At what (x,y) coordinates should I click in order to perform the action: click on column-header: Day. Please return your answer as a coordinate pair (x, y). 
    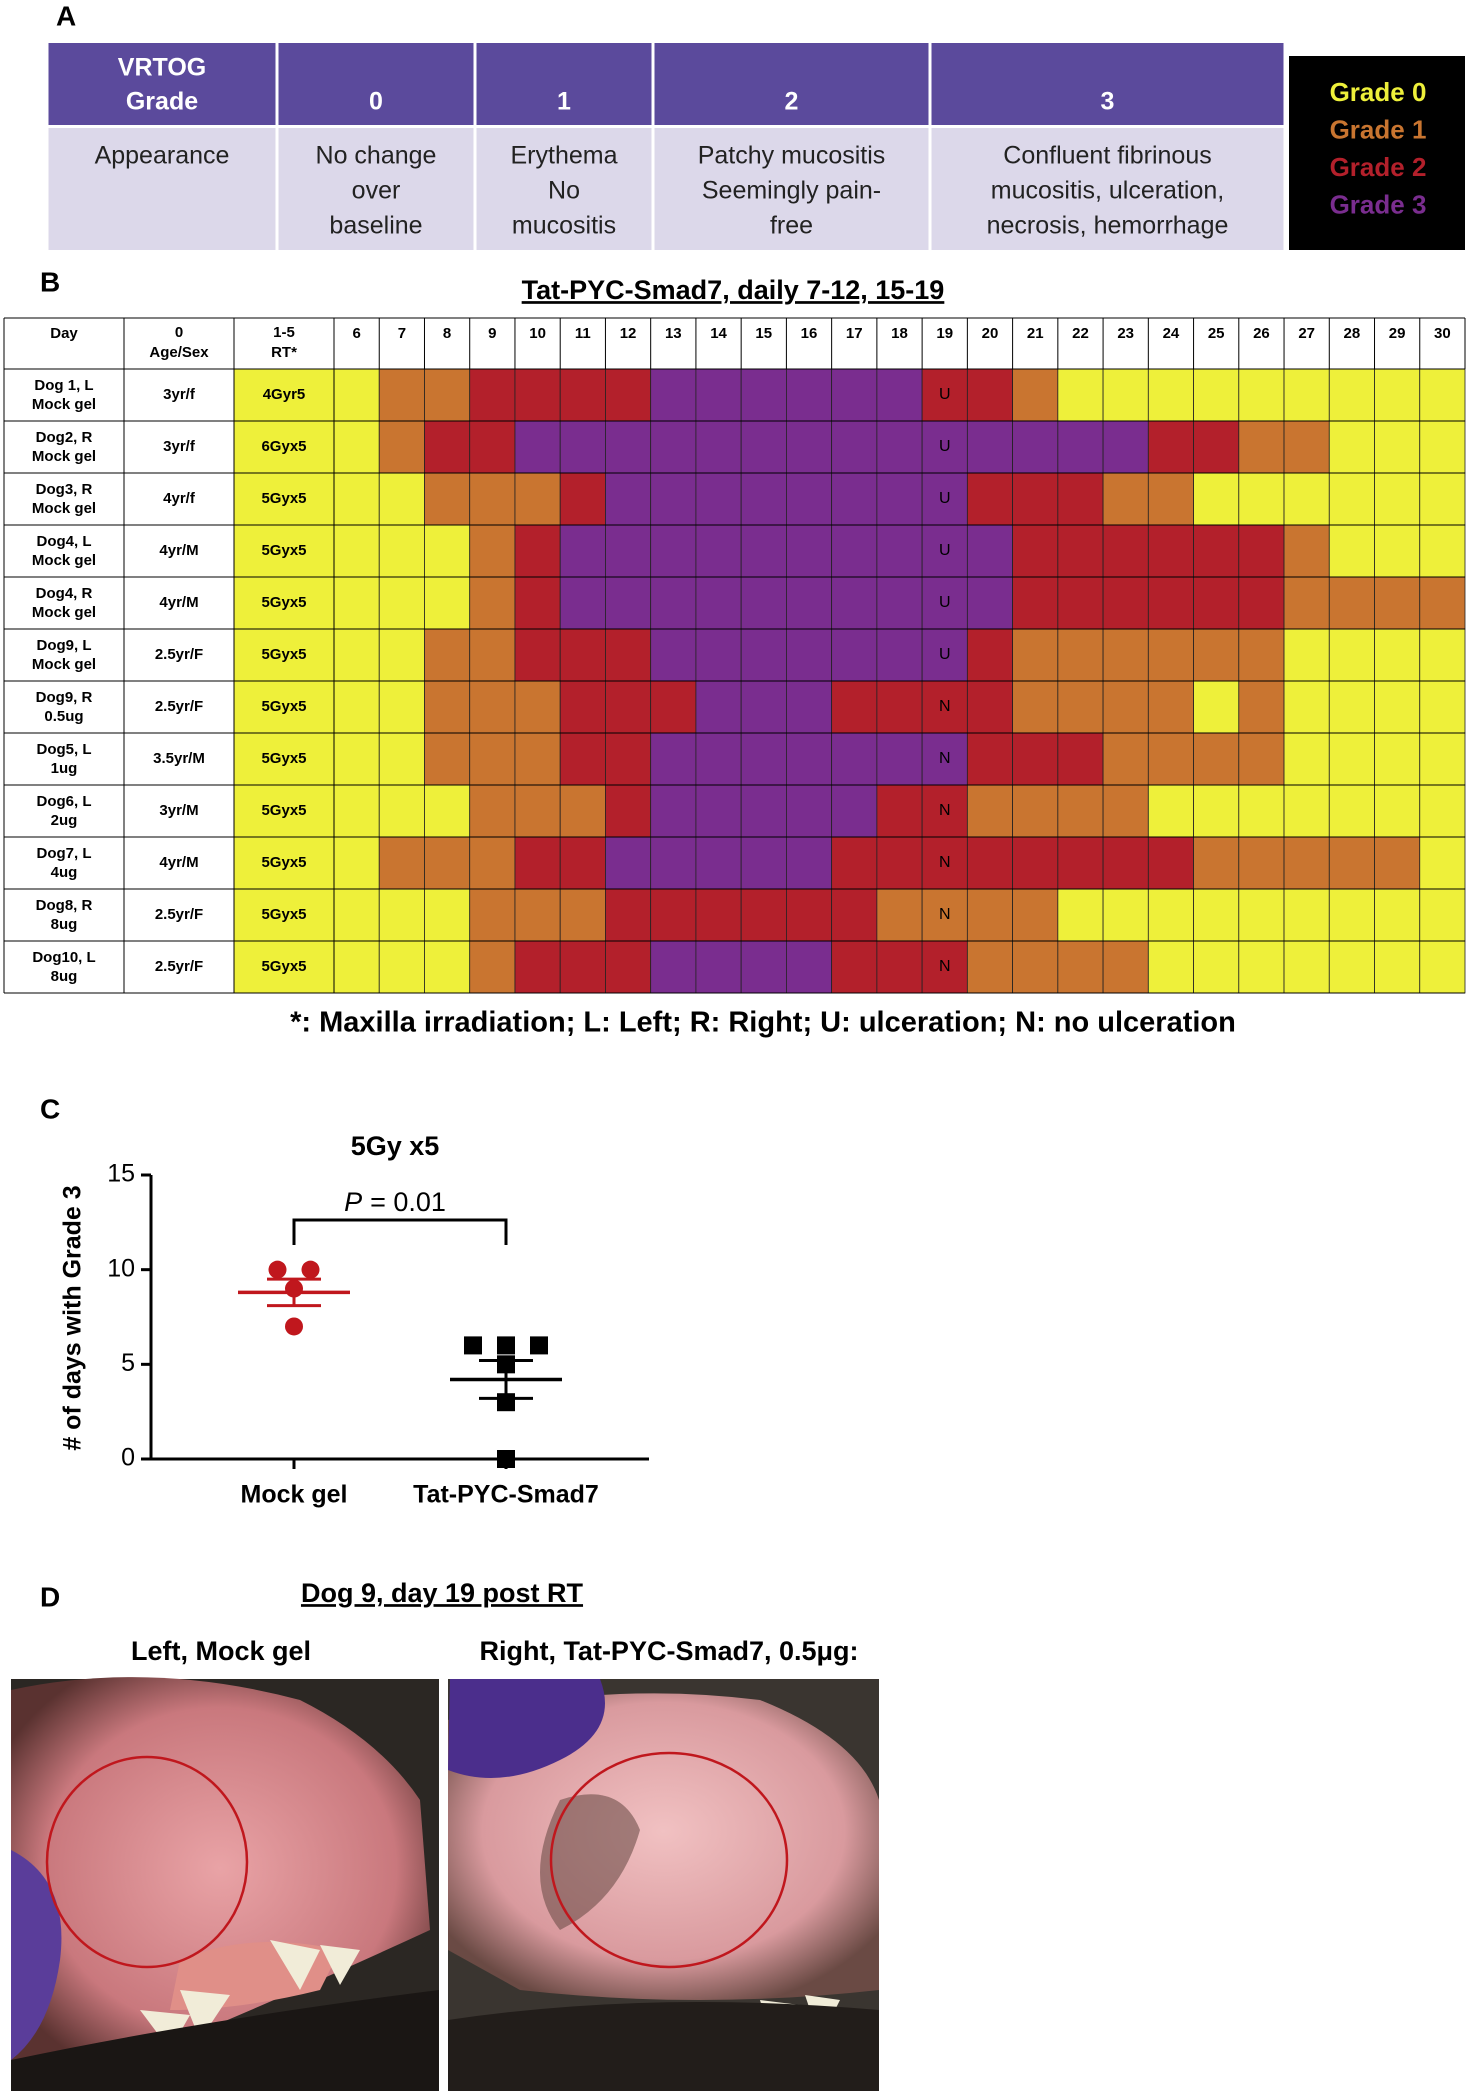
    Looking at the image, I should click on (64, 333).